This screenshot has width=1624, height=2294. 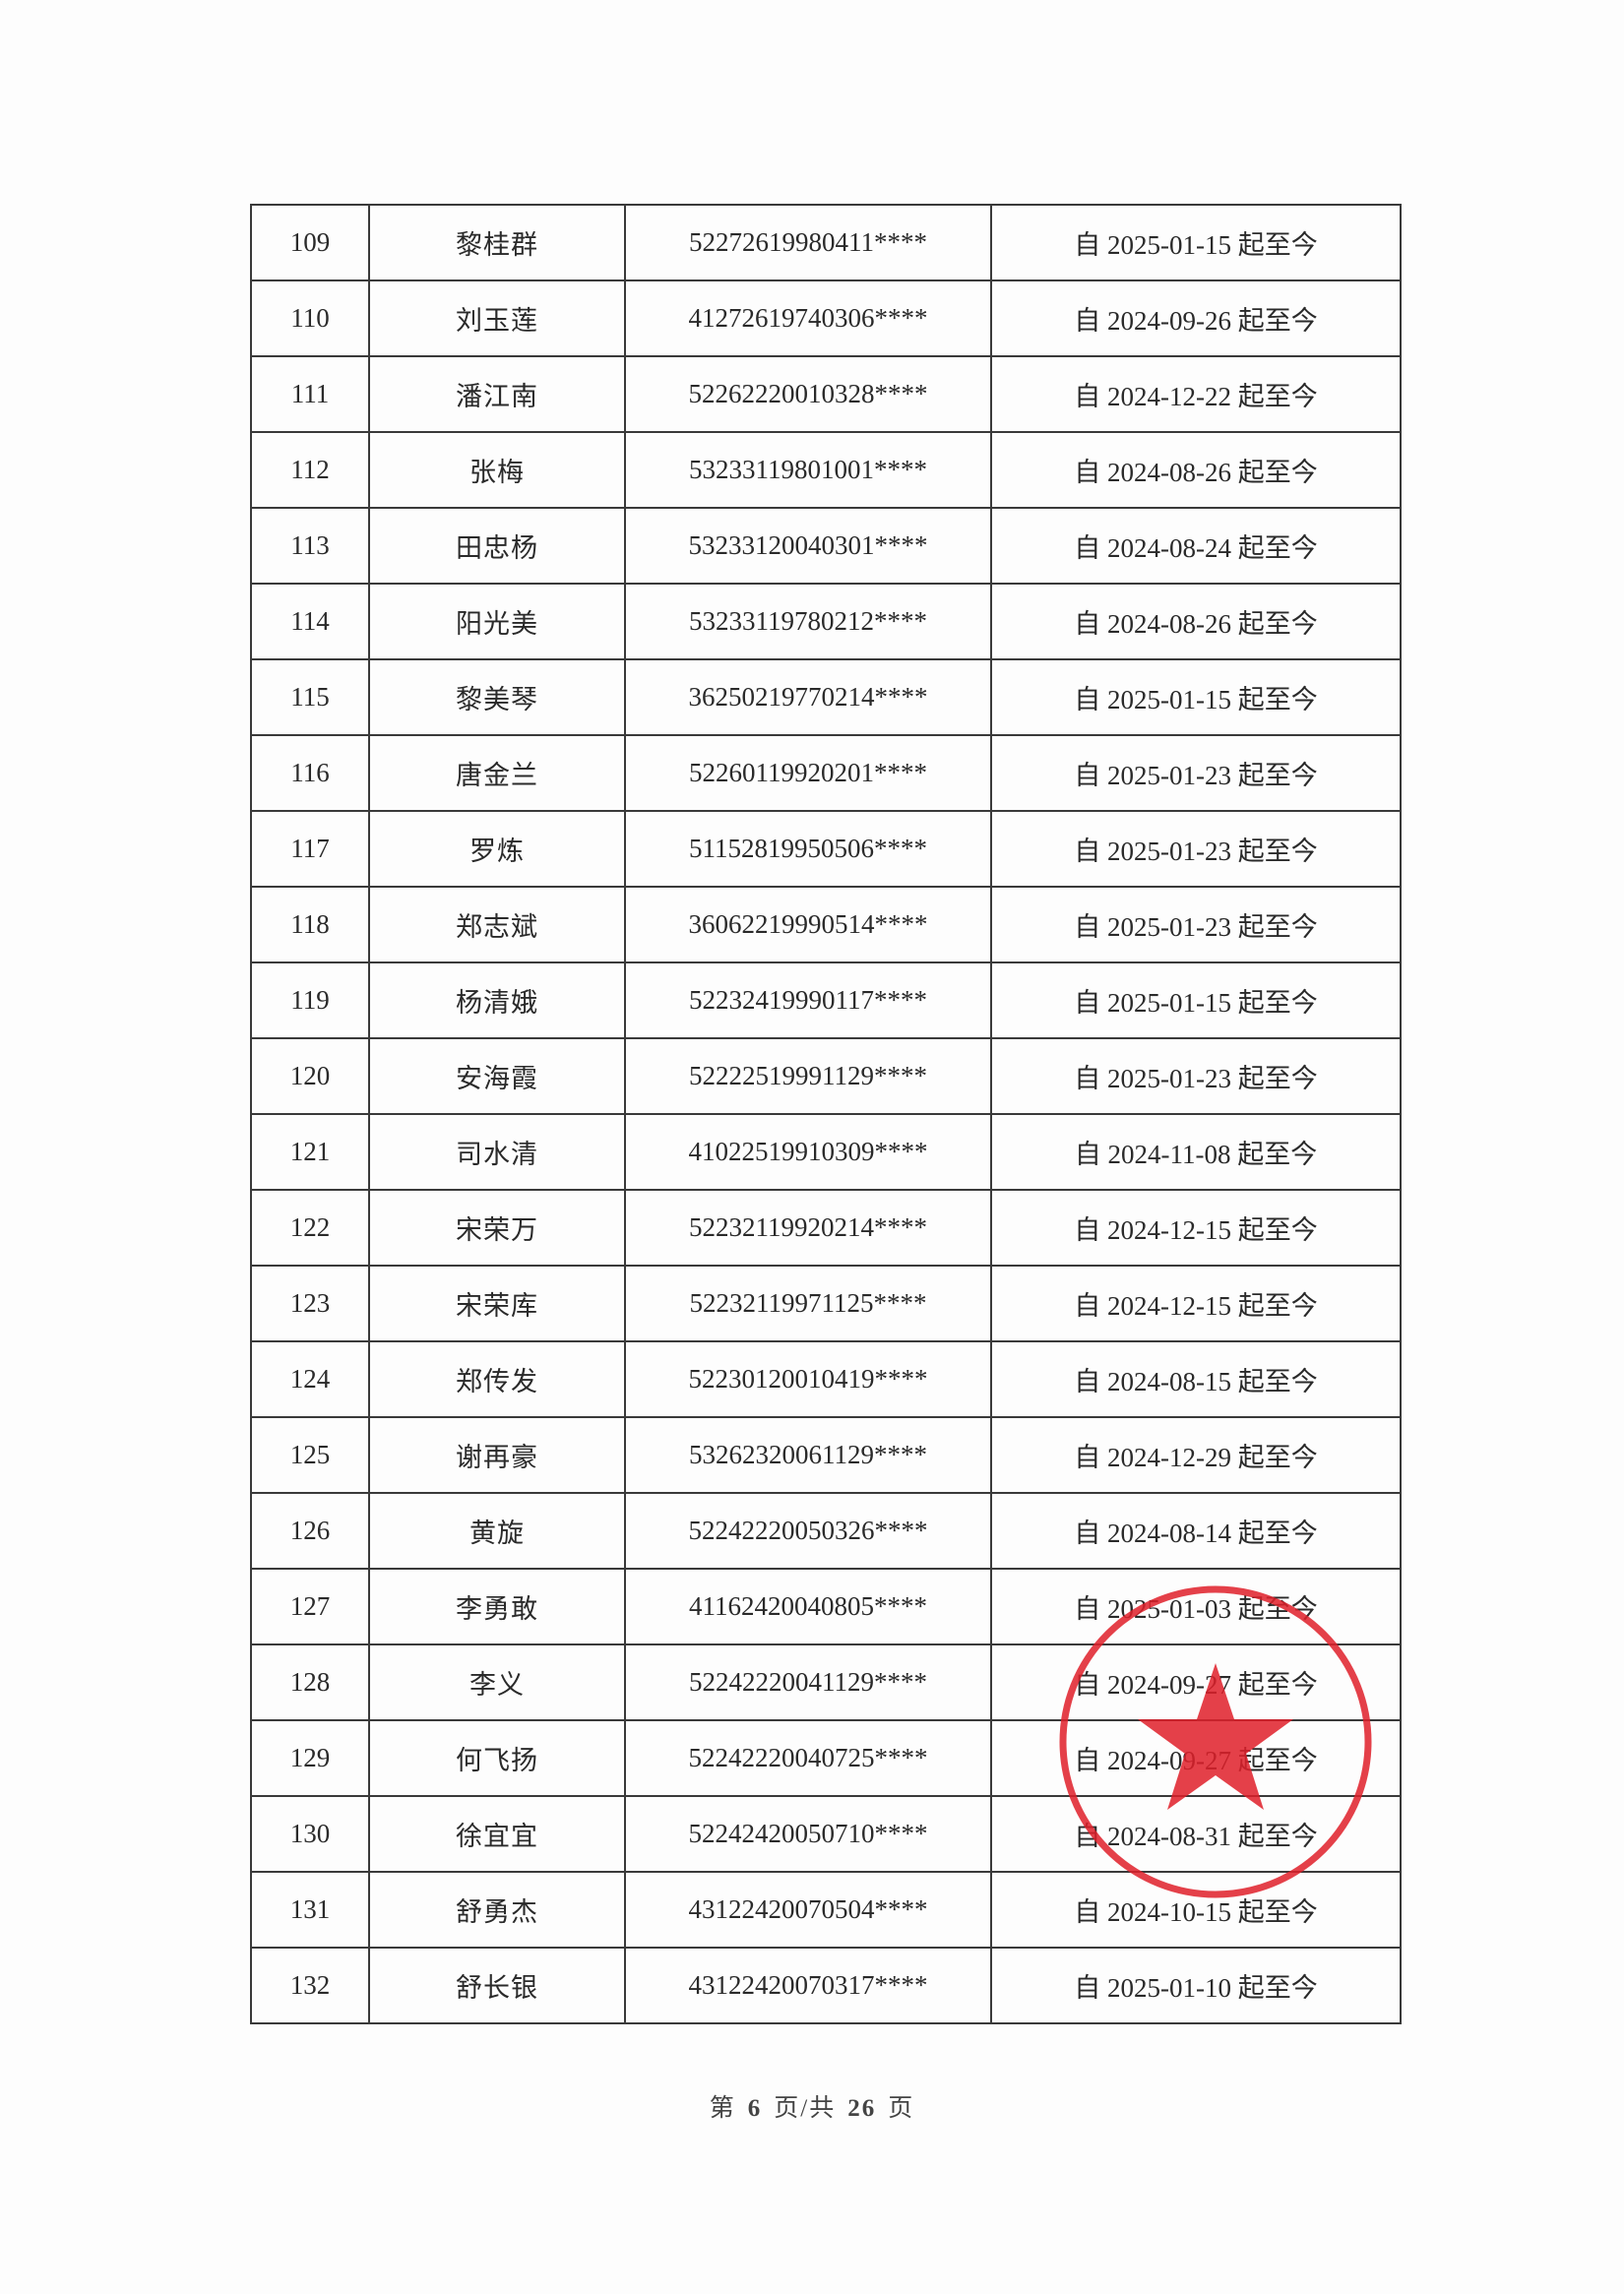 I want to click on table-row: 125 谢再豪 53262320061129**** 自 2024-12-29 起至今, so click(x=826, y=1455).